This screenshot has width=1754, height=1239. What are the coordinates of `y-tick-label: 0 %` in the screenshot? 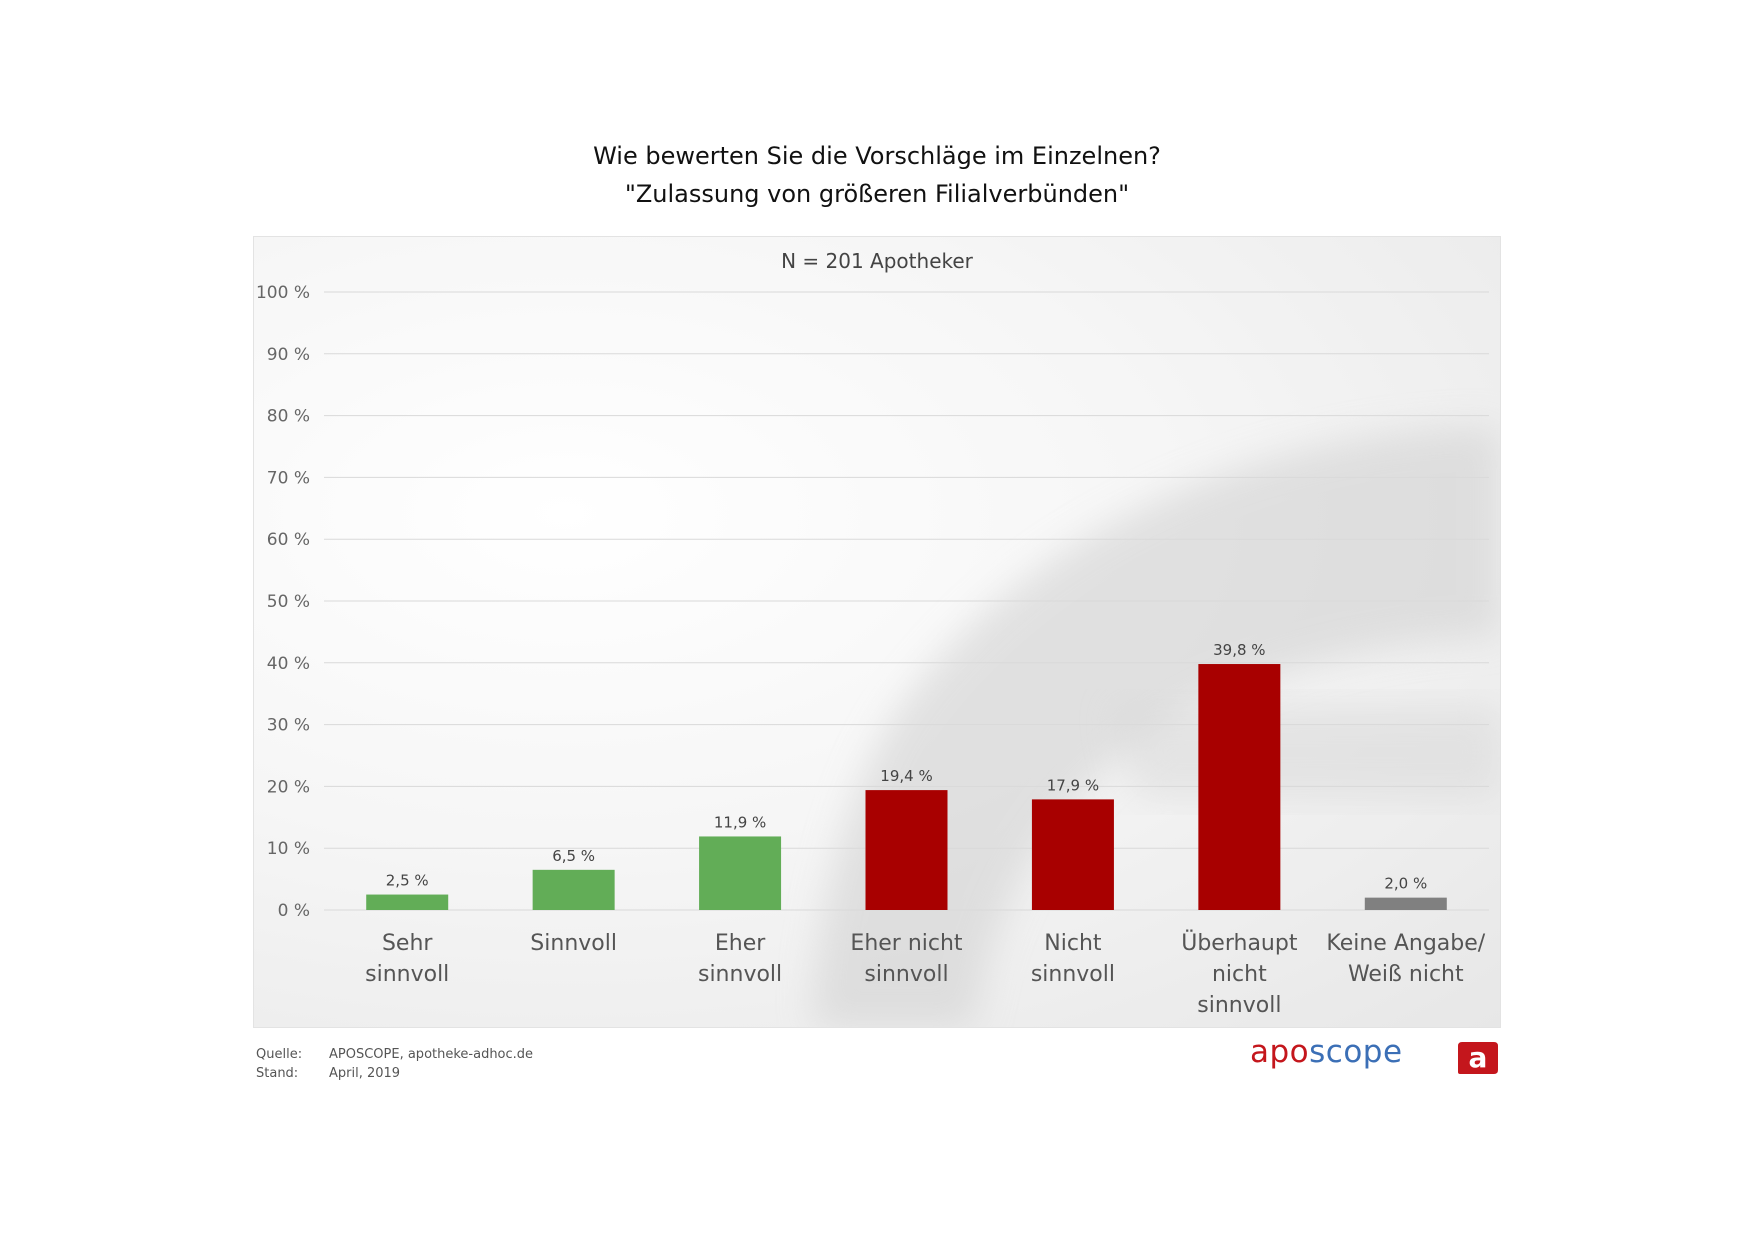 It's located at (294, 911).